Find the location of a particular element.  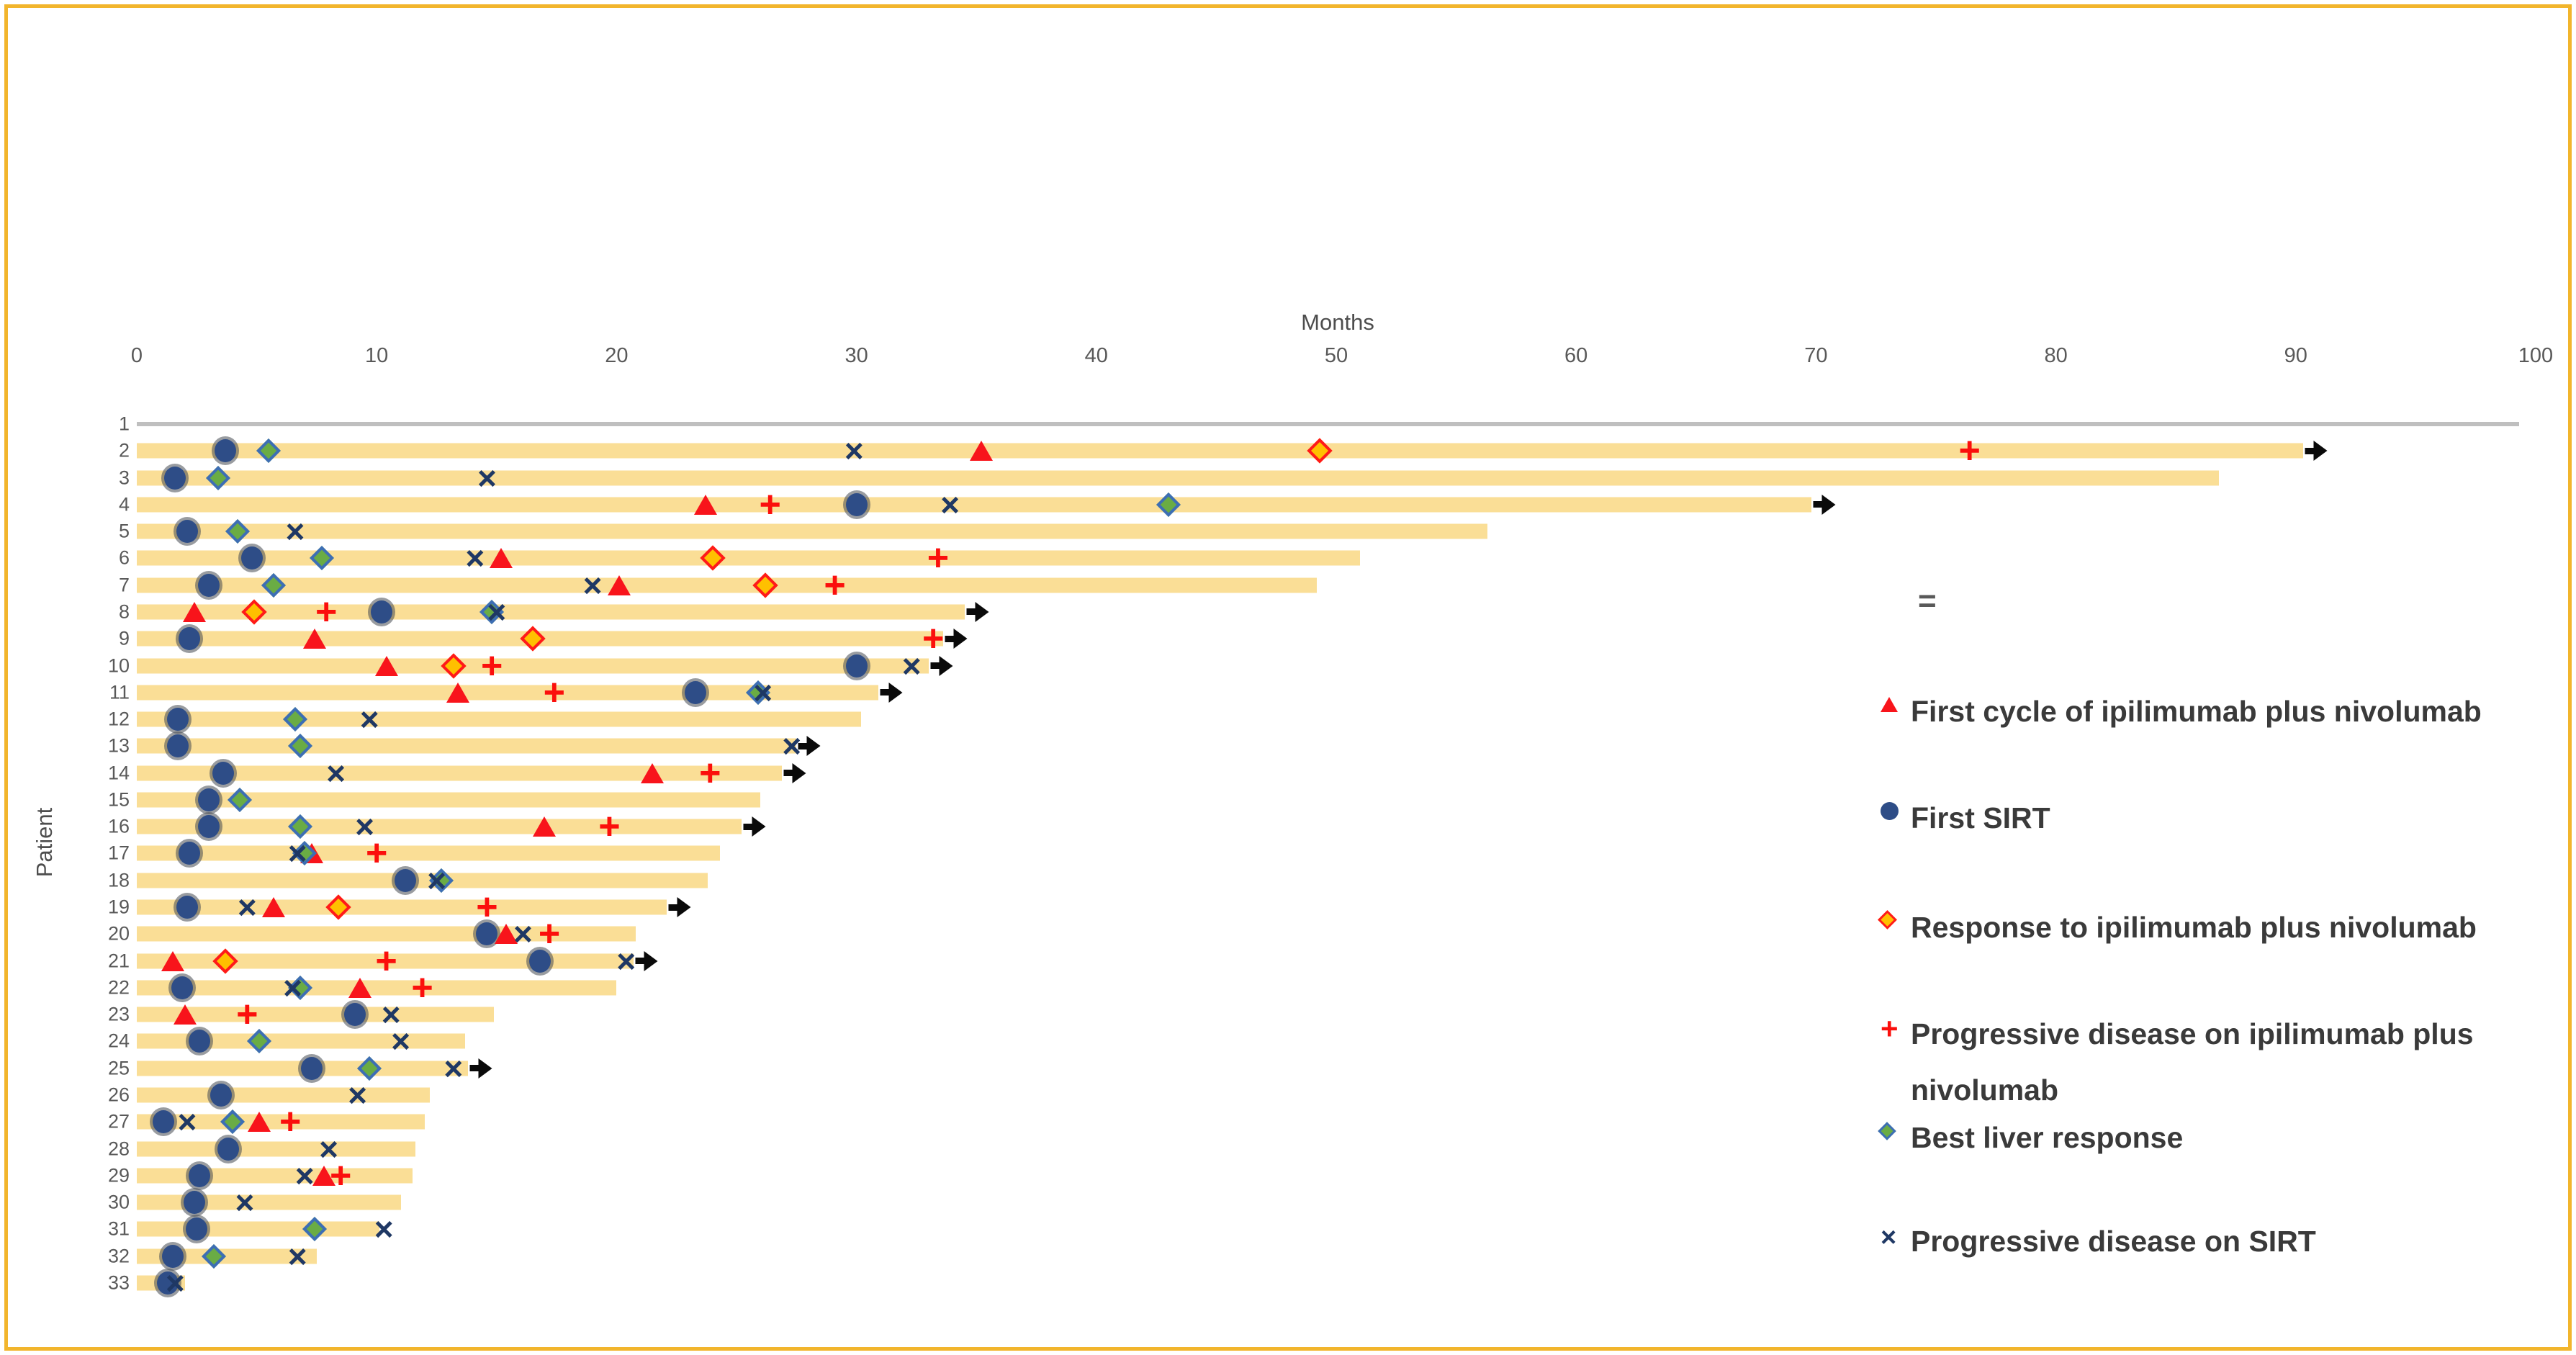

patient-label: 16 is located at coordinates (118, 826).